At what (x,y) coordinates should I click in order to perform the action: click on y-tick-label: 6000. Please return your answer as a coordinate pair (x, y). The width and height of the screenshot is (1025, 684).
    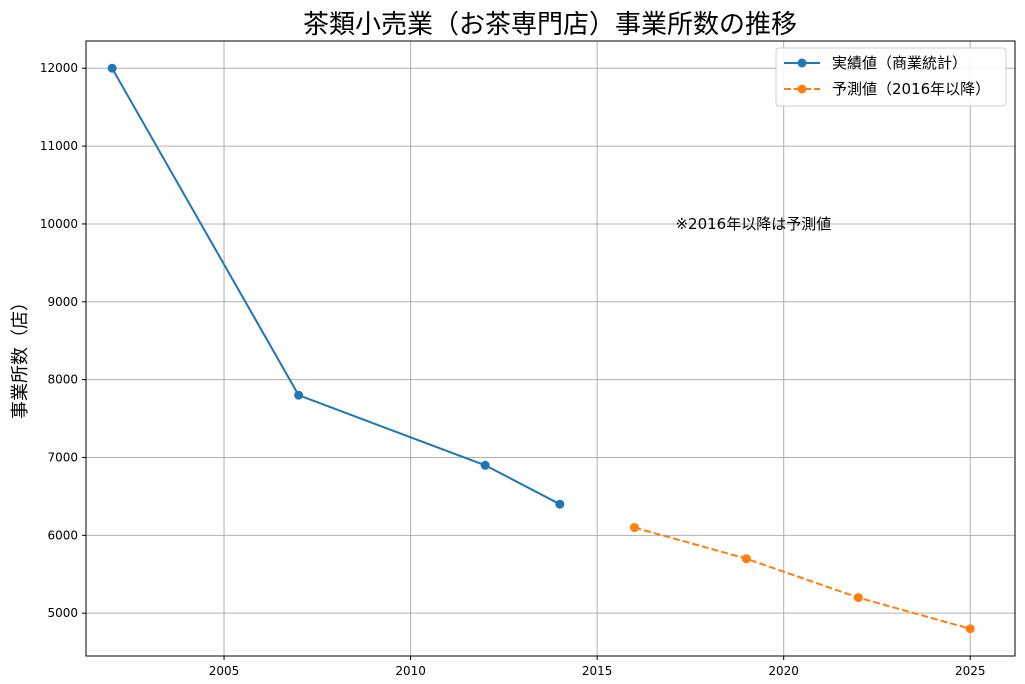
    Looking at the image, I should click on (62, 535).